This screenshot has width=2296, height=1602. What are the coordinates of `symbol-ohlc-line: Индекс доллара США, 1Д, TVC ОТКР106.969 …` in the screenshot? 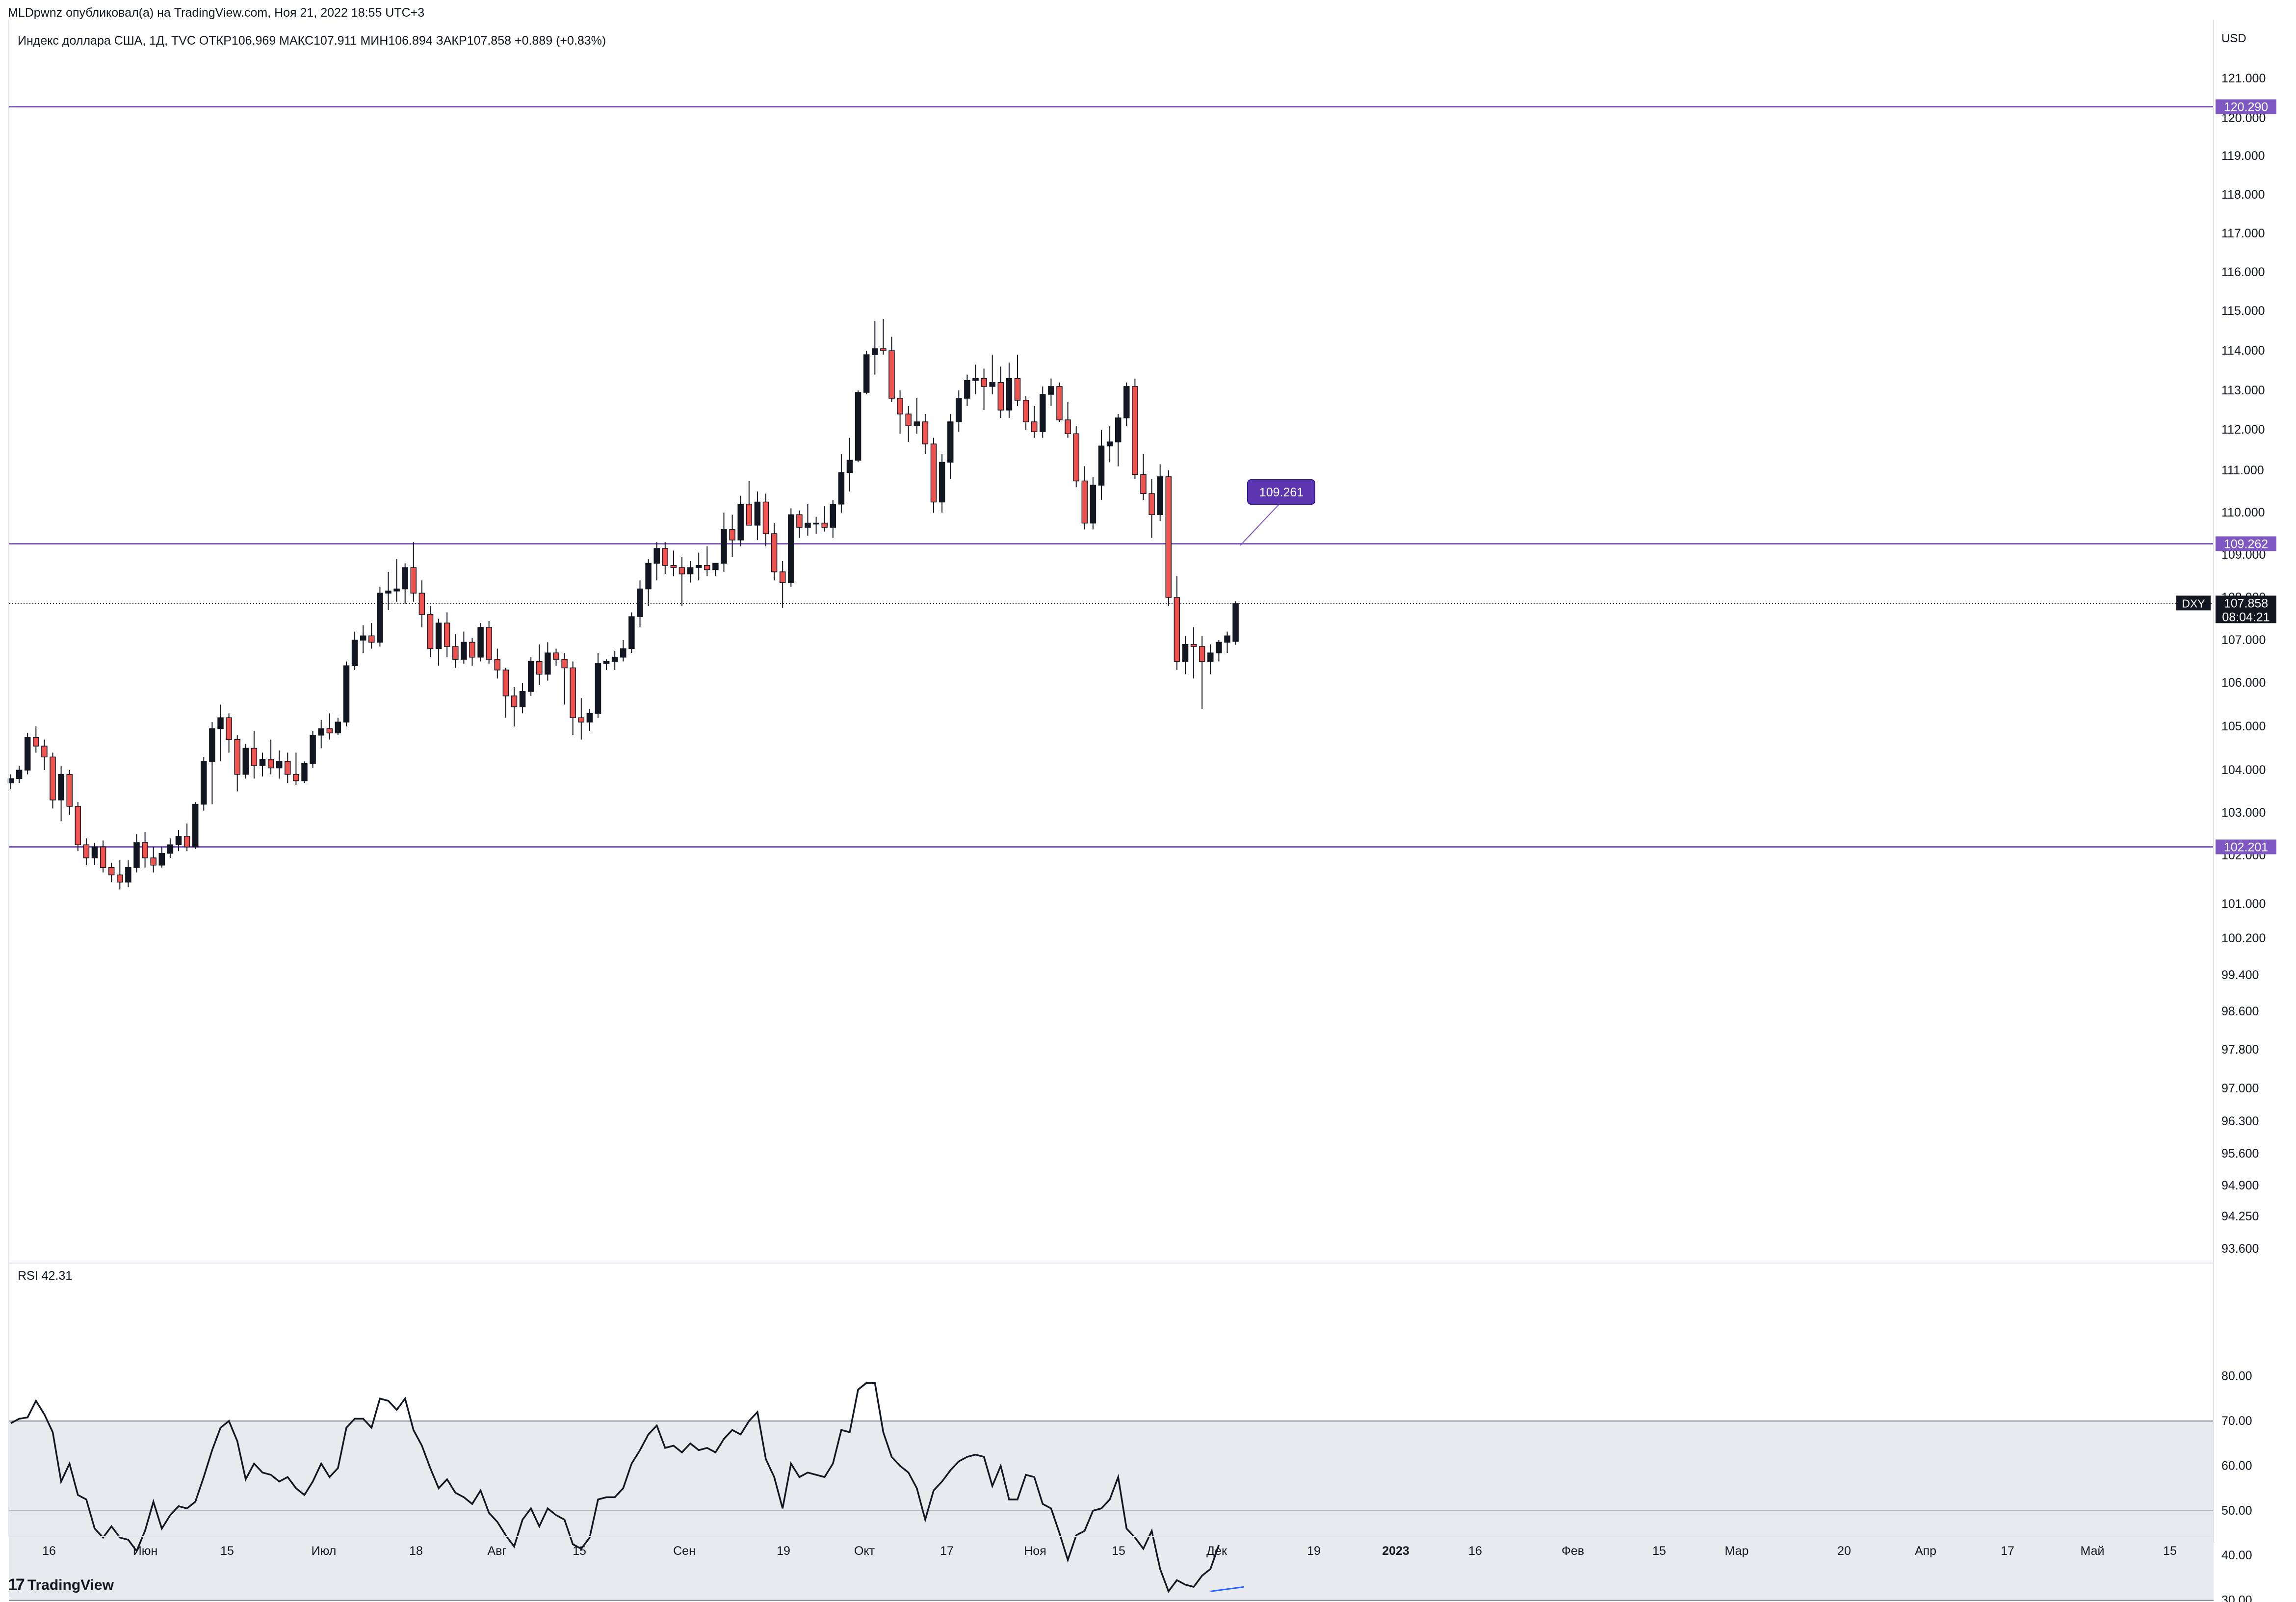 It's located at (312, 41).